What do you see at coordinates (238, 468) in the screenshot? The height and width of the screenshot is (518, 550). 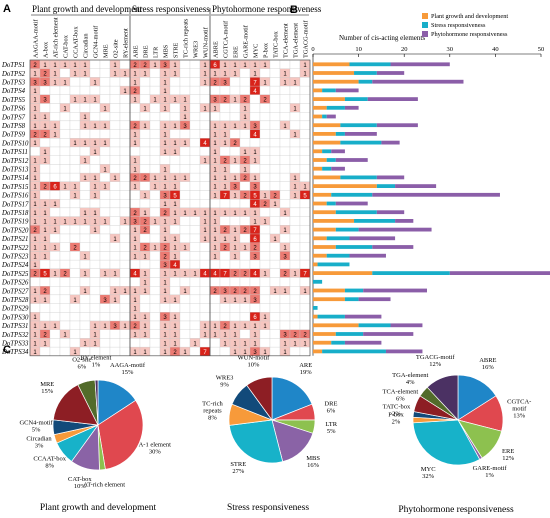 I see `pie-slice-label: STRE 27%` at bounding box center [238, 468].